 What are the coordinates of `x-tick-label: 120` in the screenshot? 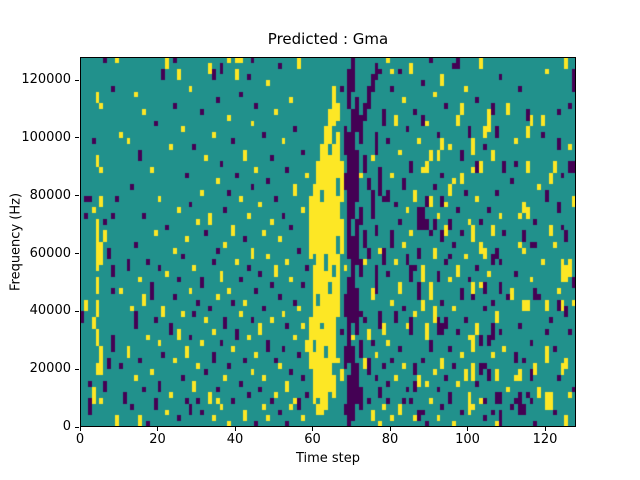 It's located at (545, 439).